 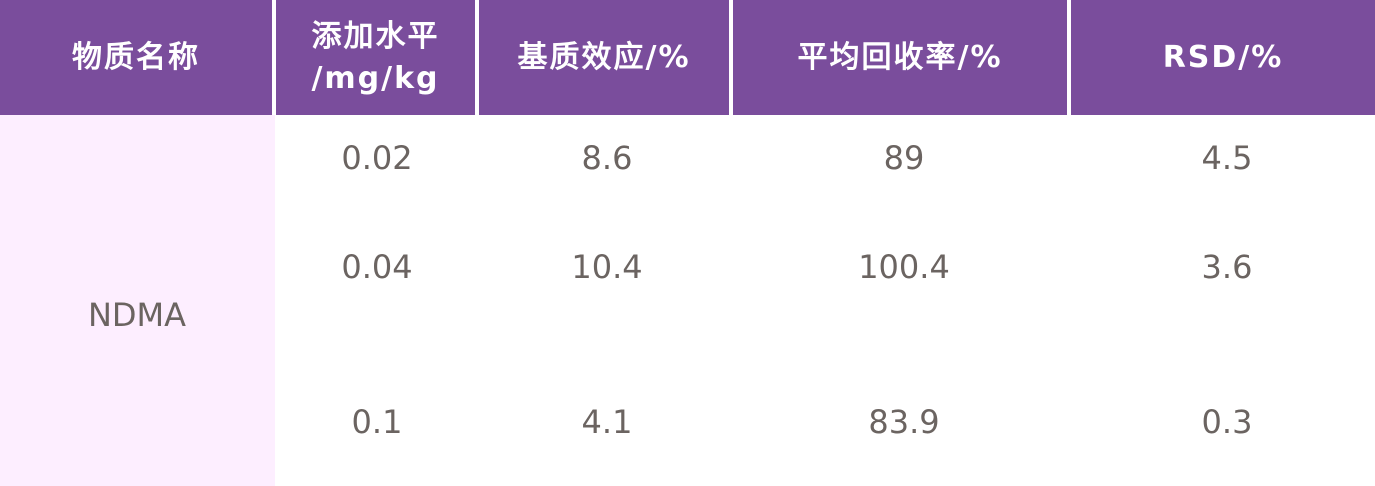 What do you see at coordinates (904, 158) in the screenshot?
I see `cell-recovery: 89` at bounding box center [904, 158].